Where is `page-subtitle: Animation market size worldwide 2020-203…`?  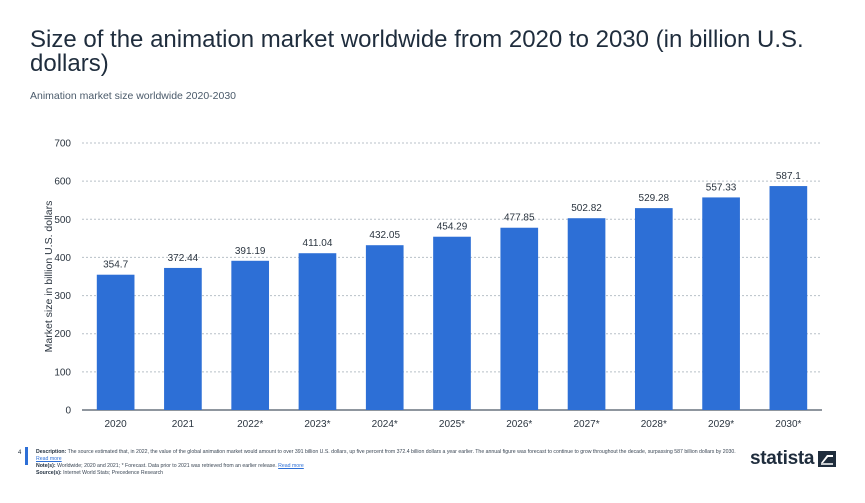 page-subtitle: Animation market size worldwide 2020-203… is located at coordinates (133, 96).